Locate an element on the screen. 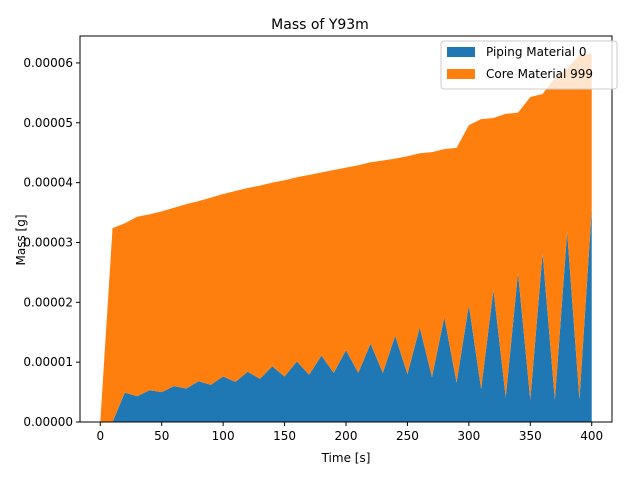 The width and height of the screenshot is (640, 480). legend-label-piping: Piping Material 0 is located at coordinates (536, 52).